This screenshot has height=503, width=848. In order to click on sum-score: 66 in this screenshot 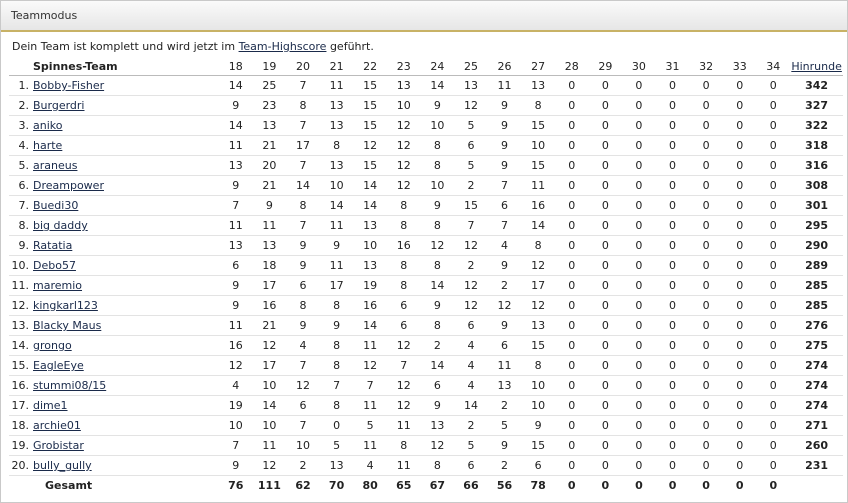, I will do `click(471, 485)`.